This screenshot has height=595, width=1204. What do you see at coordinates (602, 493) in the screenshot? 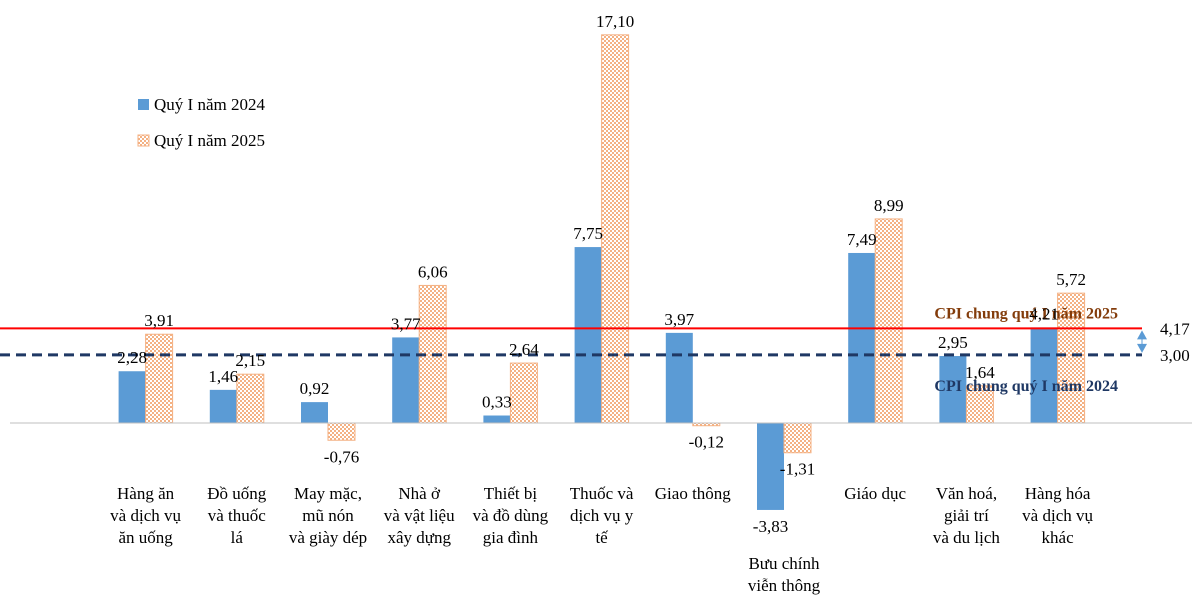
I see `category-label: Thuốc và` at bounding box center [602, 493].